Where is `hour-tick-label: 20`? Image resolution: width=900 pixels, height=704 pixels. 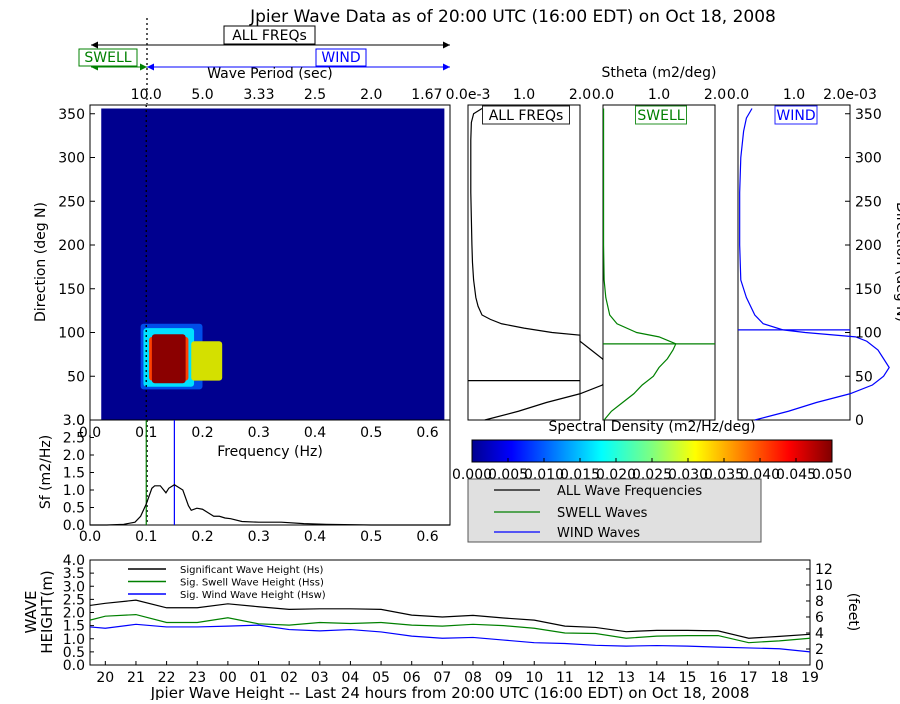
hour-tick-label: 20 is located at coordinates (105, 678).